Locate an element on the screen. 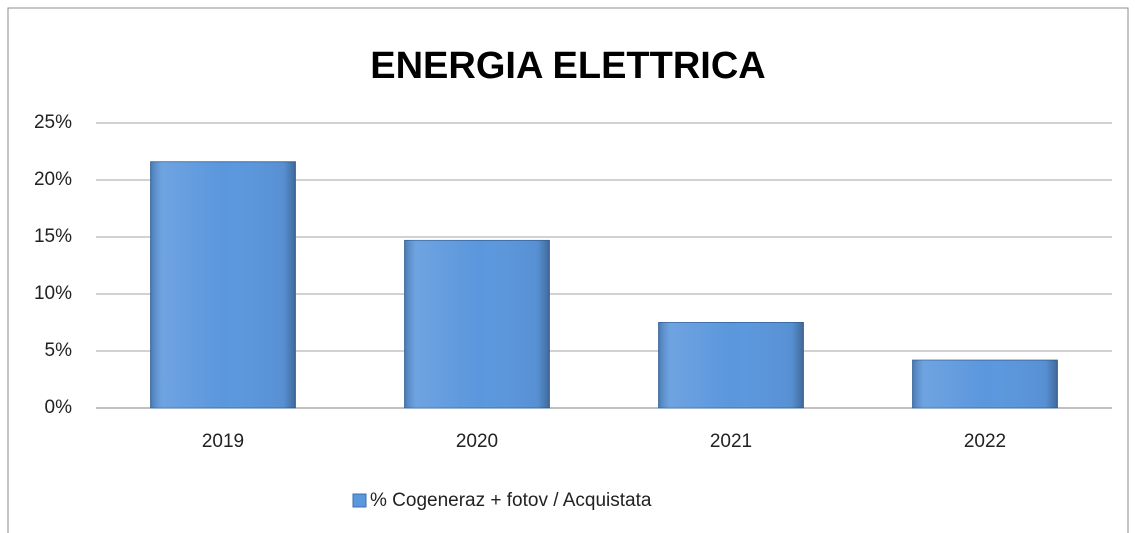 The image size is (1135, 533). y-tick-label: 5% is located at coordinates (59, 350).